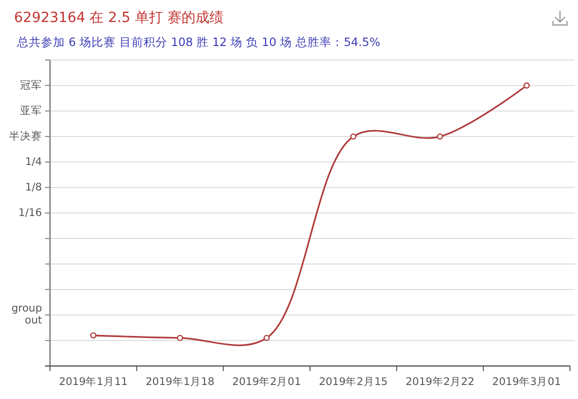 The height and width of the screenshot is (399, 578). I want to click on text: 冠军, so click(31, 85).